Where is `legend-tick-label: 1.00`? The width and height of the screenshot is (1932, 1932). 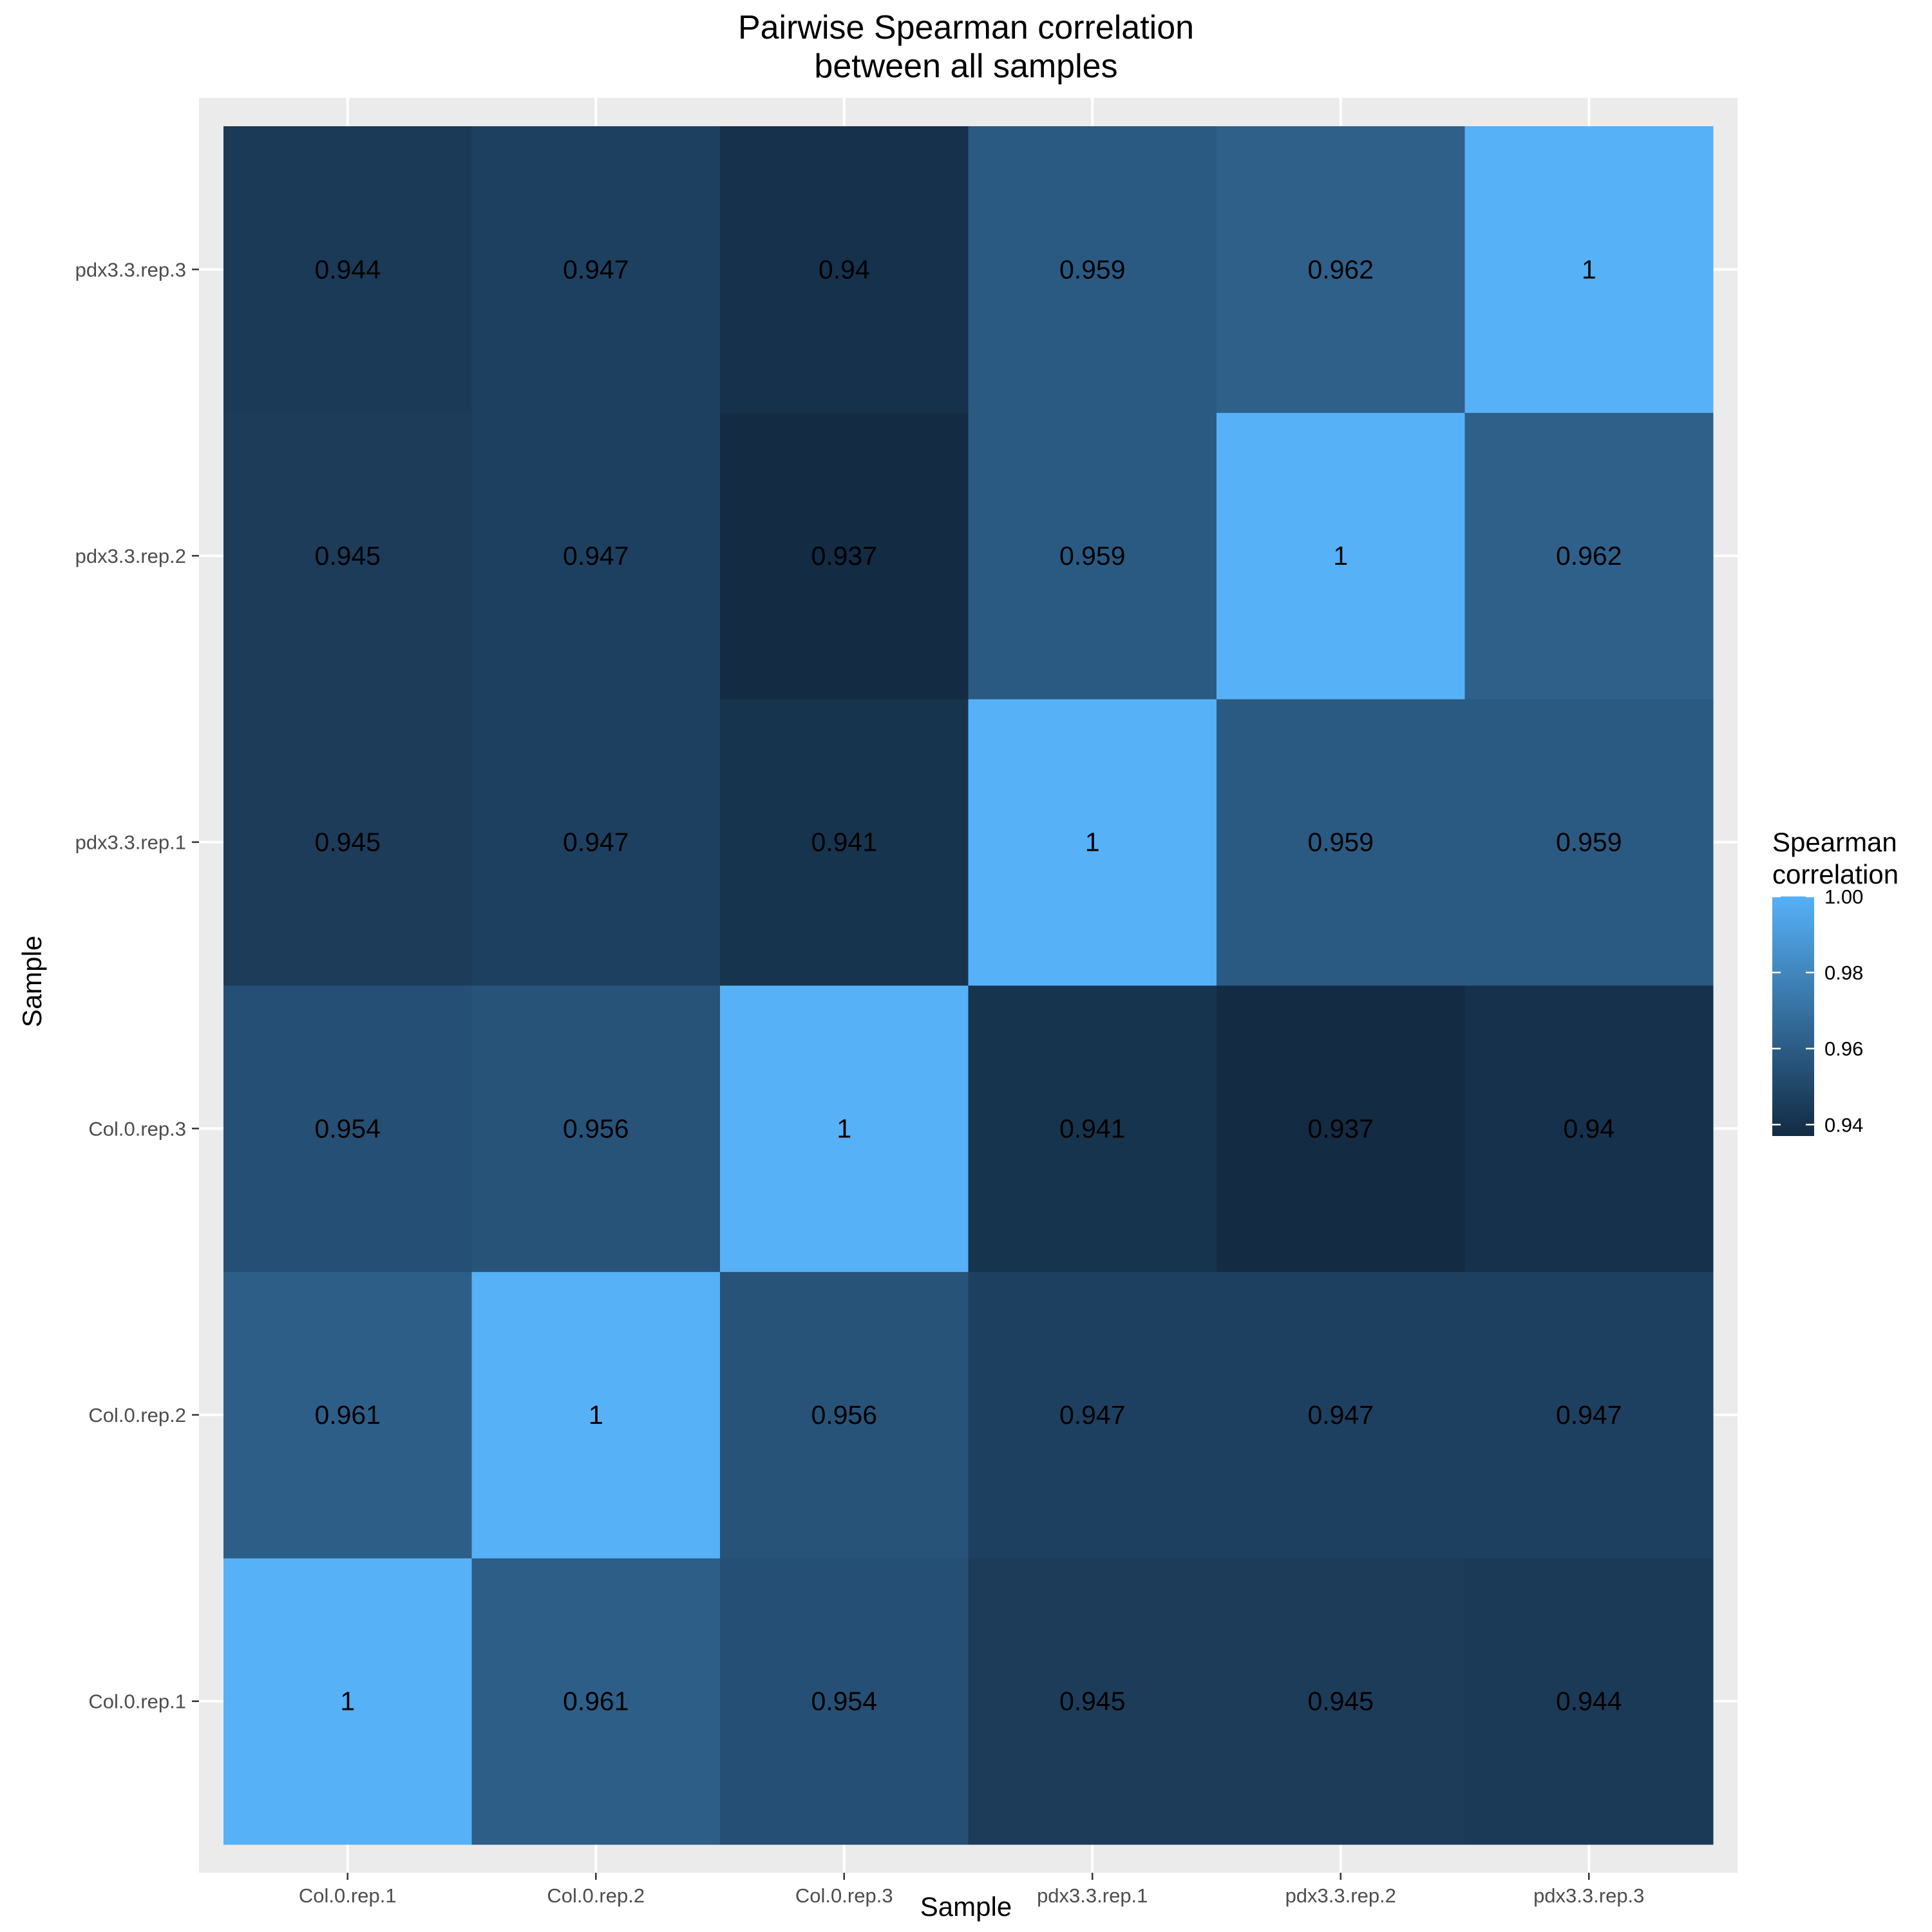 legend-tick-label: 1.00 is located at coordinates (1843, 897).